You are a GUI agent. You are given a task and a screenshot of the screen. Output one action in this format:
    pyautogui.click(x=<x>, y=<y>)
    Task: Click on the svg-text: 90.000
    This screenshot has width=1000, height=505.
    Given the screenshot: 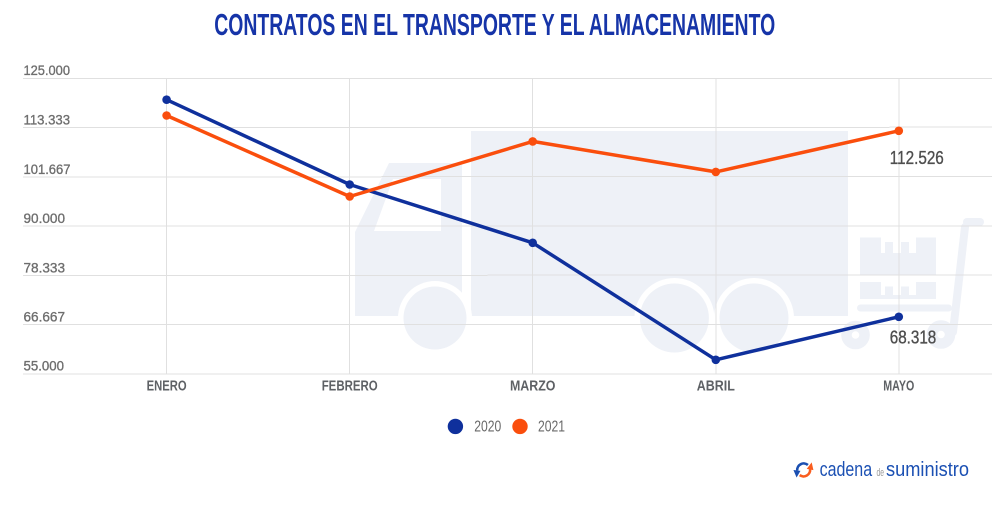 What is the action you would take?
    pyautogui.click(x=45, y=219)
    